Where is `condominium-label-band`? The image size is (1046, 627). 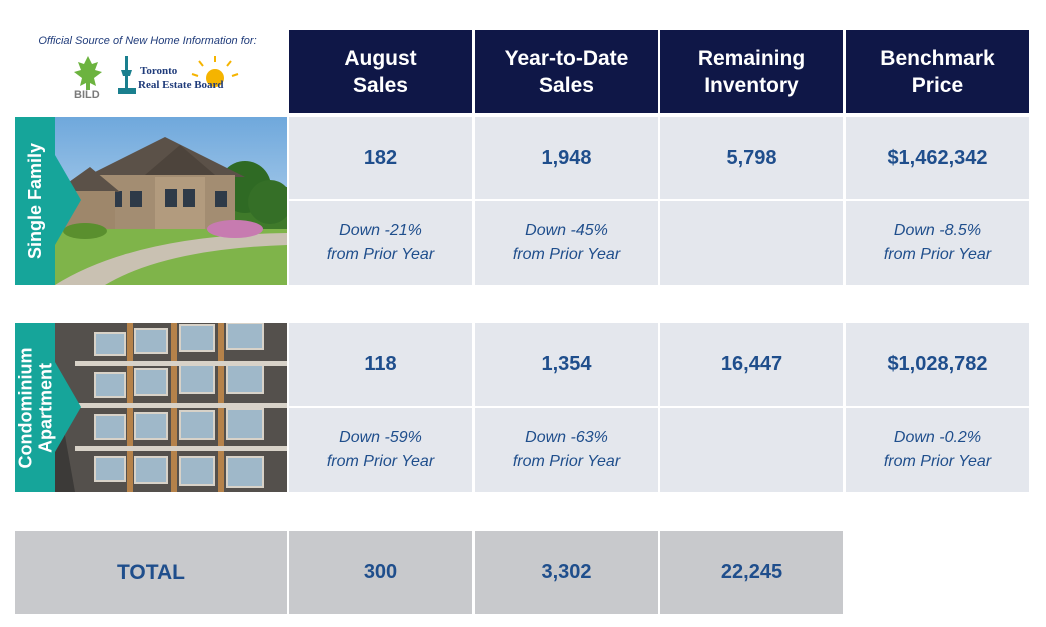
condominium-label-band is located at coordinates (35, 407).